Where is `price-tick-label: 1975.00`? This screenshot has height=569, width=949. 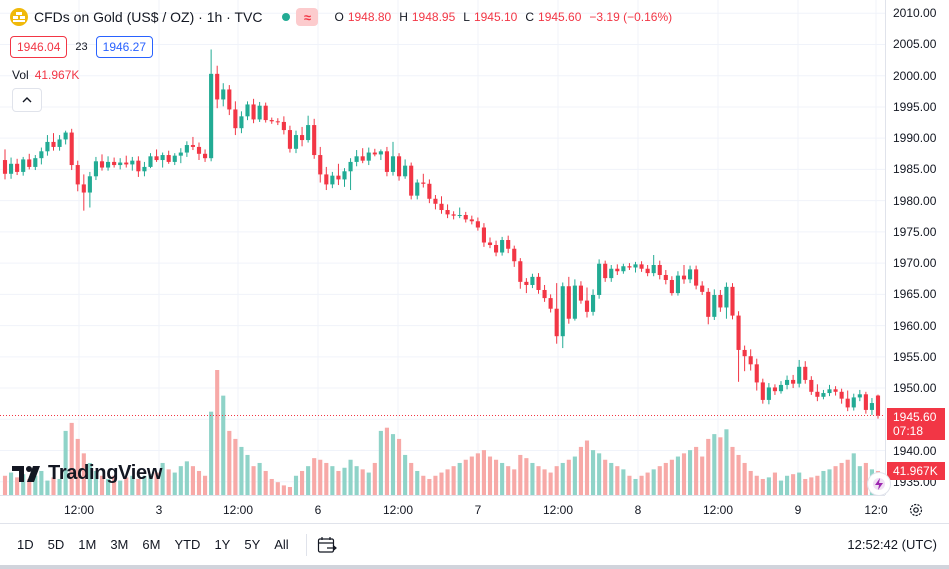 price-tick-label: 1975.00 is located at coordinates (915, 231).